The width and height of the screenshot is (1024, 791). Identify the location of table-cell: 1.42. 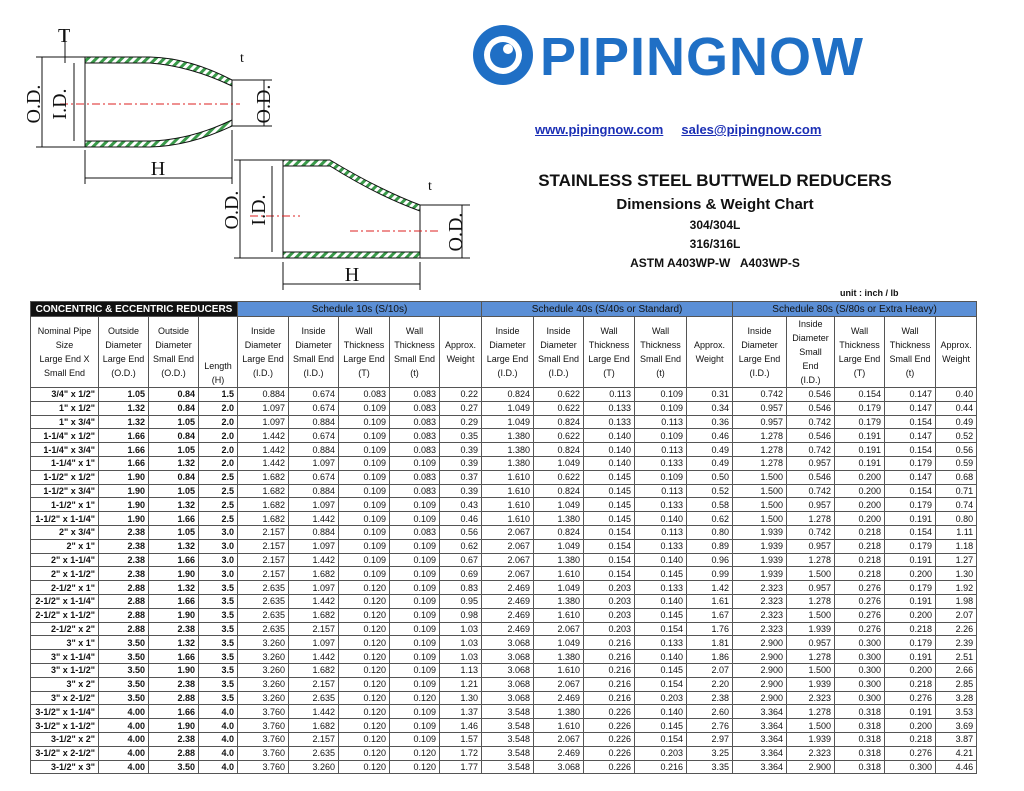
(710, 587).